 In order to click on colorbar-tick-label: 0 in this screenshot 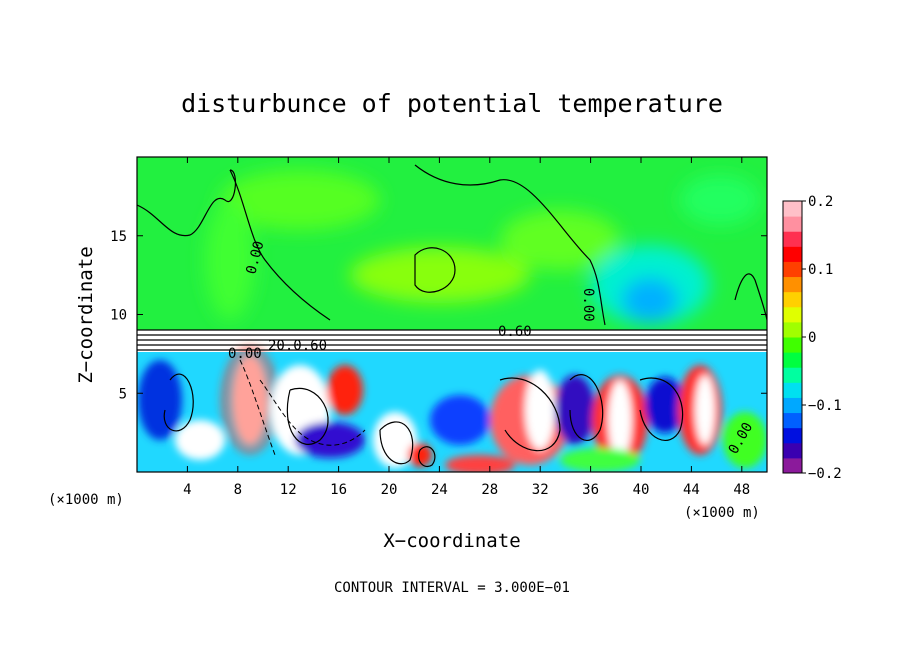, I will do `click(812, 338)`.